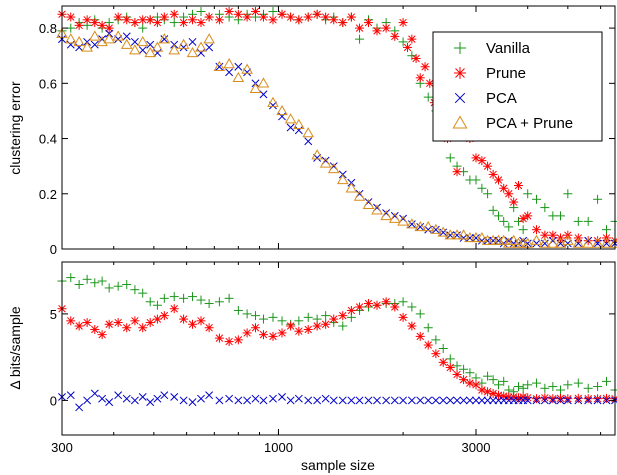  Describe the element at coordinates (48, 83) in the screenshot. I see `top-y-tick-label: 0.6` at that location.